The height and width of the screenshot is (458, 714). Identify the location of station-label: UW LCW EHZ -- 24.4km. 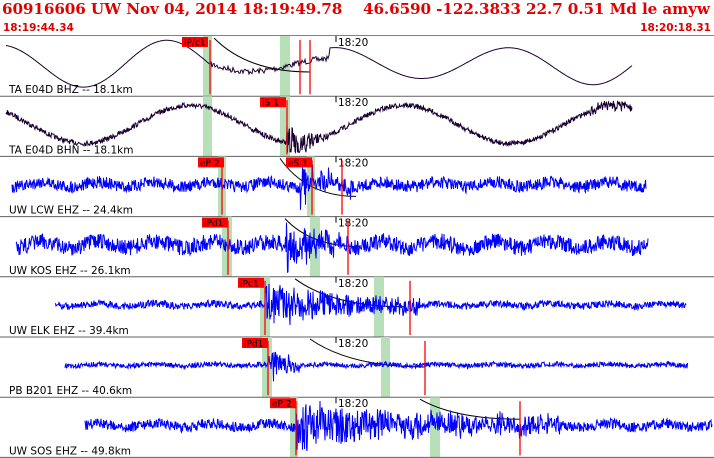
(71, 211).